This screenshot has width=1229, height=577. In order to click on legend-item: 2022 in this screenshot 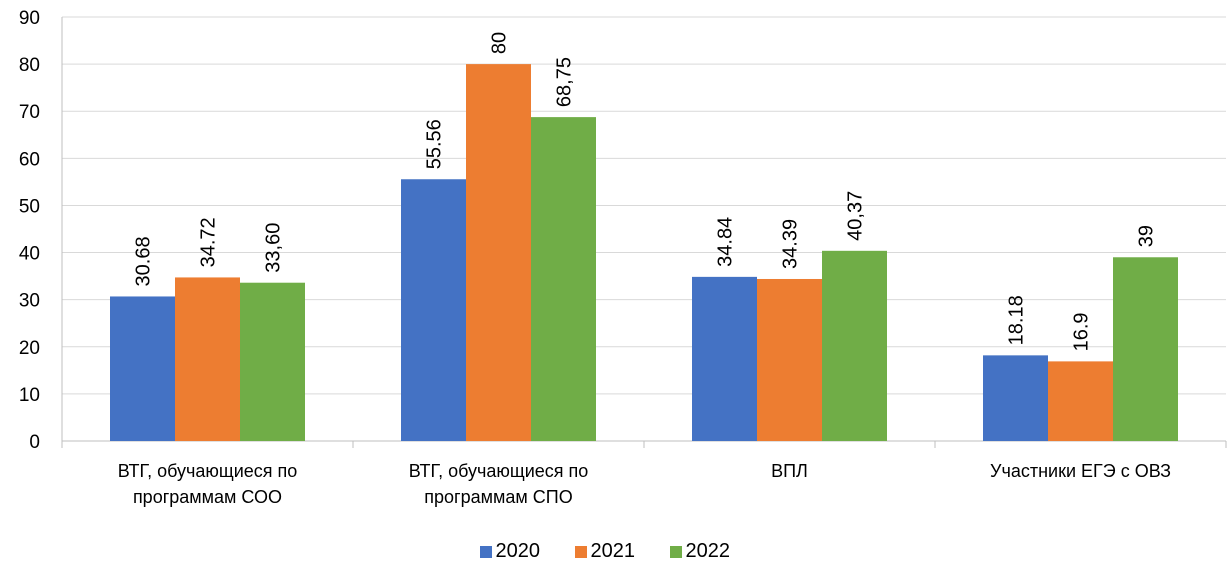, I will do `click(700, 551)`.